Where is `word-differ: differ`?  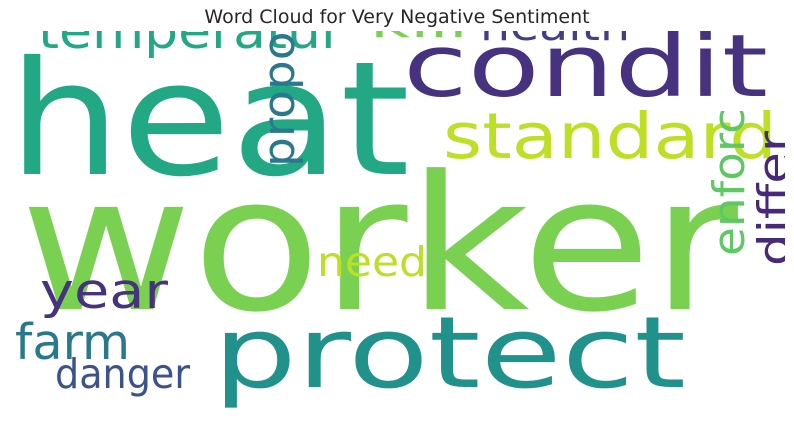 word-differ: differ is located at coordinates (767, 198).